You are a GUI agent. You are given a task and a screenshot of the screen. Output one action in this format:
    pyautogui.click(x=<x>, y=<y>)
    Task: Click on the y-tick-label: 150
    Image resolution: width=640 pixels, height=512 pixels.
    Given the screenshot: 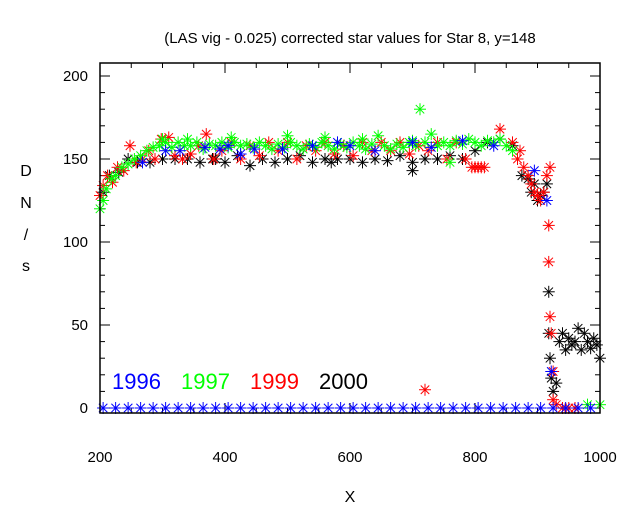 What is the action you would take?
    pyautogui.click(x=75, y=159)
    